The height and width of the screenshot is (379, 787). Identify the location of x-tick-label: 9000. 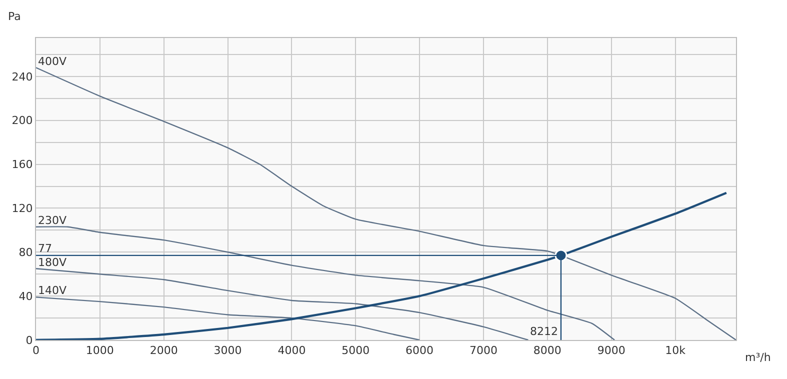
(611, 351).